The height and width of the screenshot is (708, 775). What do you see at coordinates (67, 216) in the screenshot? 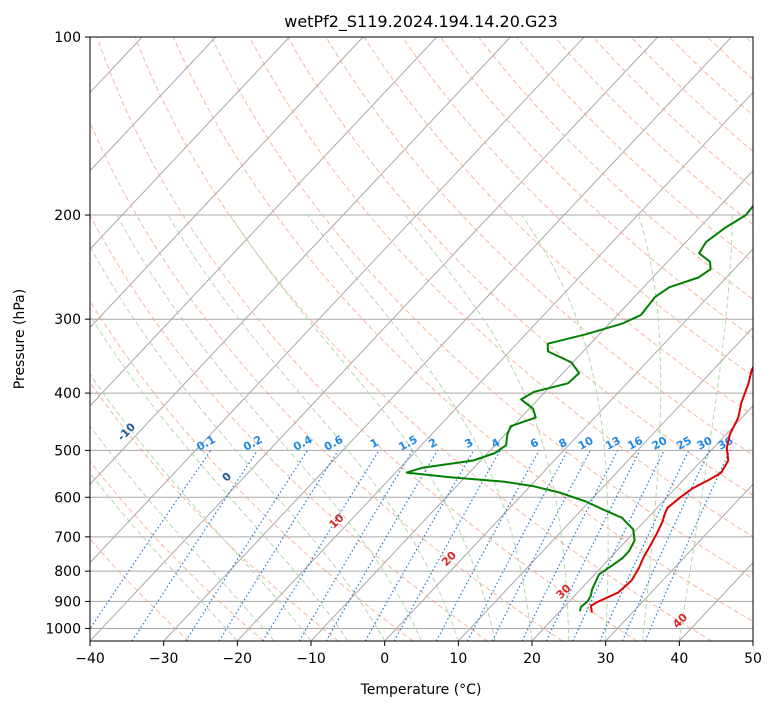
I see `y-tick-label: 200` at bounding box center [67, 216].